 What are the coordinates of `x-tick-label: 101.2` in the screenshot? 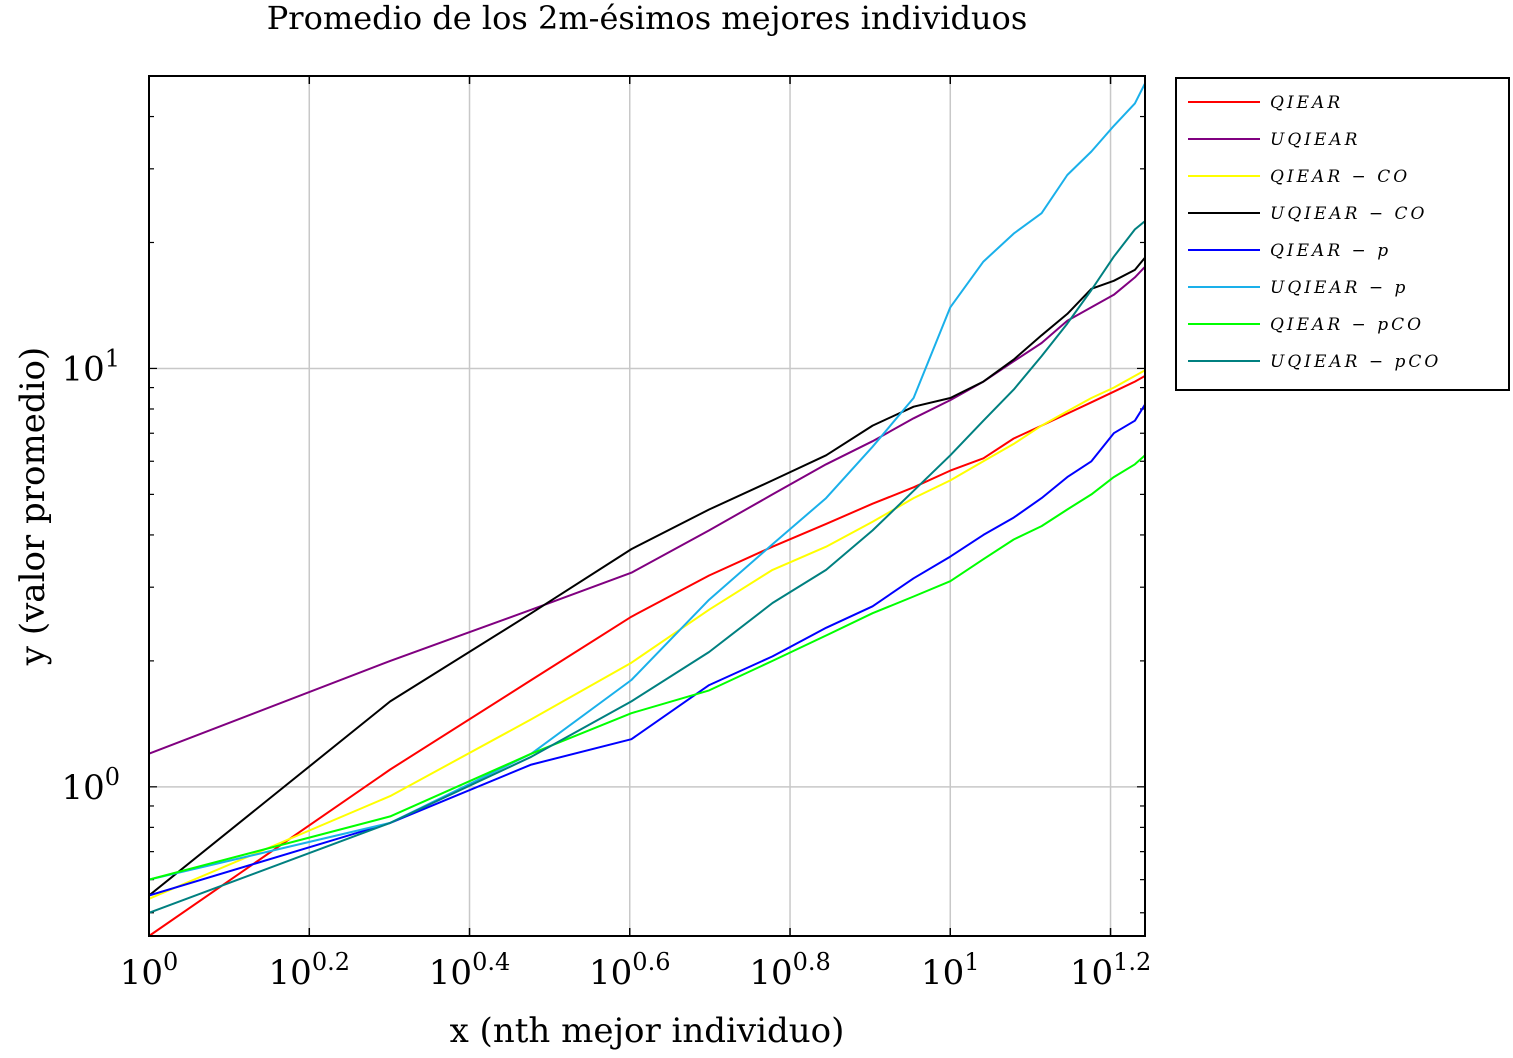 It's located at (1110, 970).